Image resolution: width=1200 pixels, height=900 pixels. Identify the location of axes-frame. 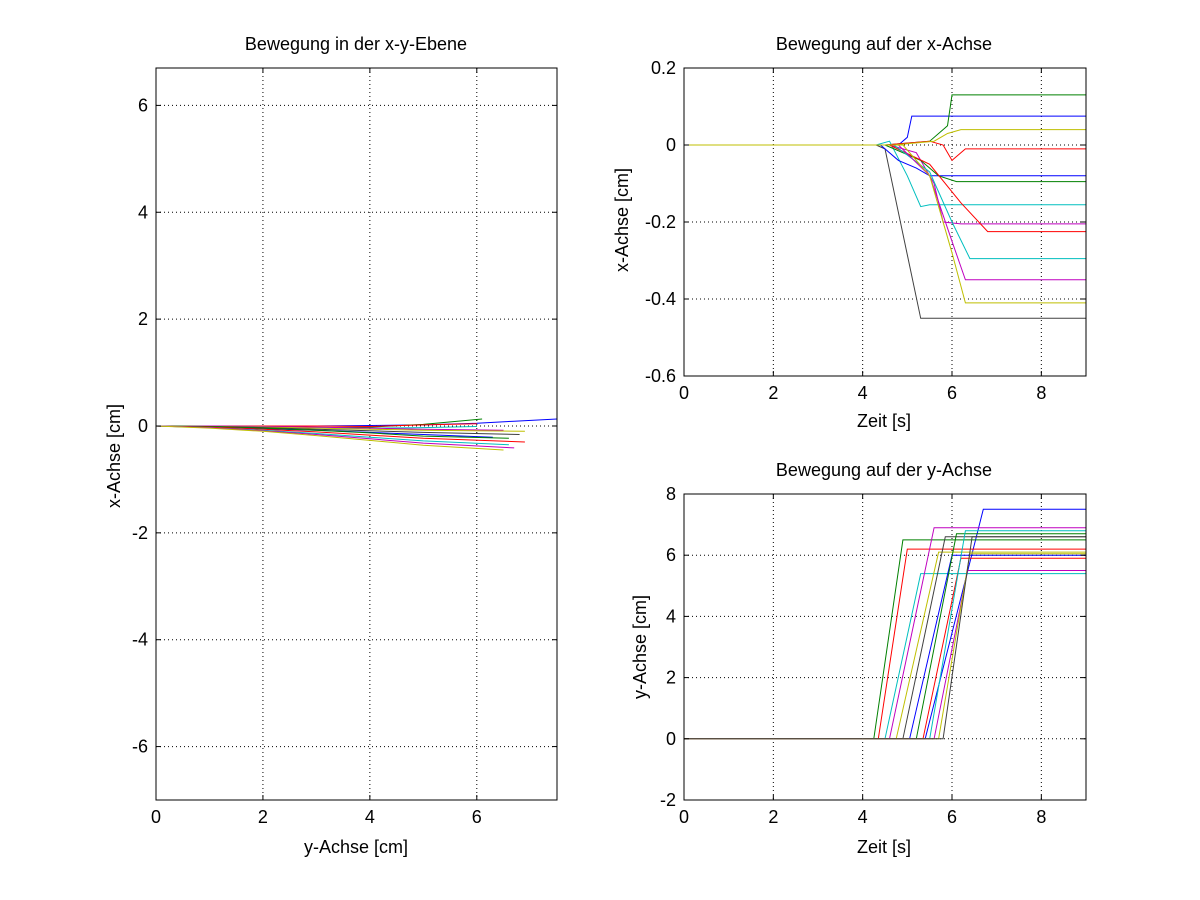
(885, 647).